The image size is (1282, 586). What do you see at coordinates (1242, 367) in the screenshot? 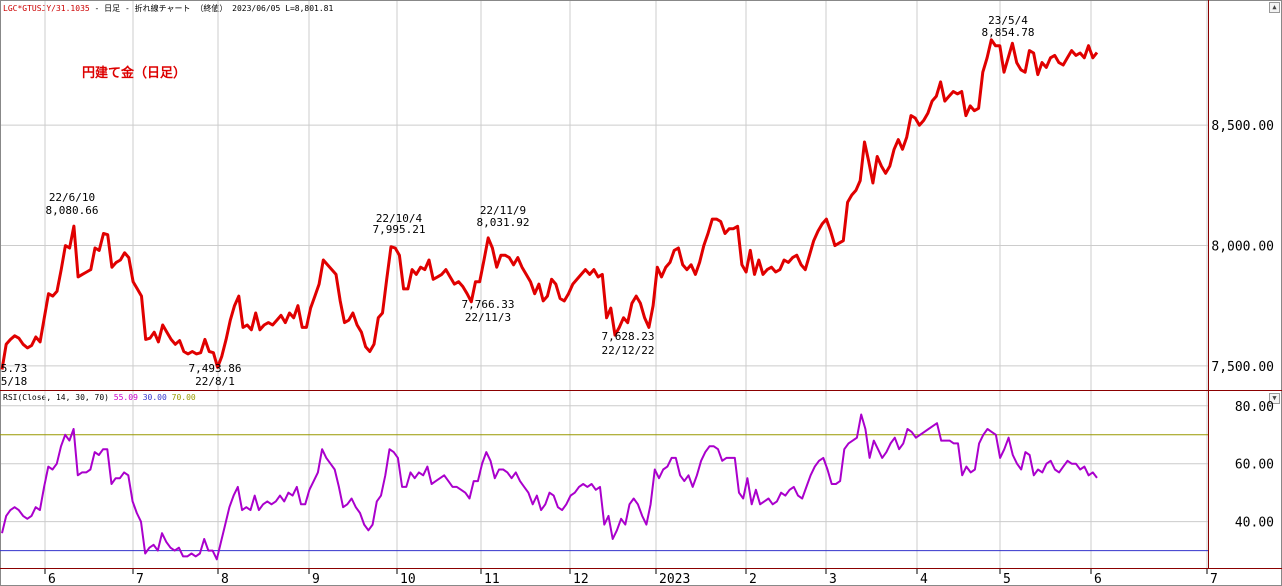
I see `price-tick-label: 7,500.00` at bounding box center [1242, 367].